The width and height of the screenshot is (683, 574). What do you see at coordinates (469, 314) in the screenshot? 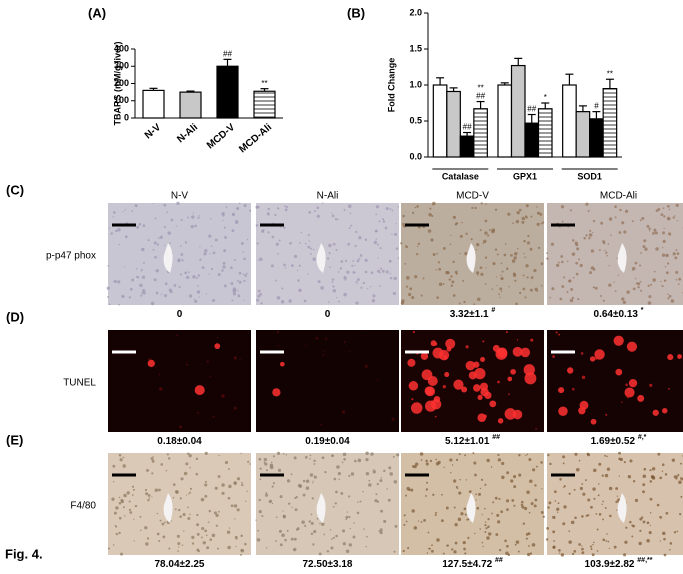
I see `quant-value: 3.32±1.1` at bounding box center [469, 314].